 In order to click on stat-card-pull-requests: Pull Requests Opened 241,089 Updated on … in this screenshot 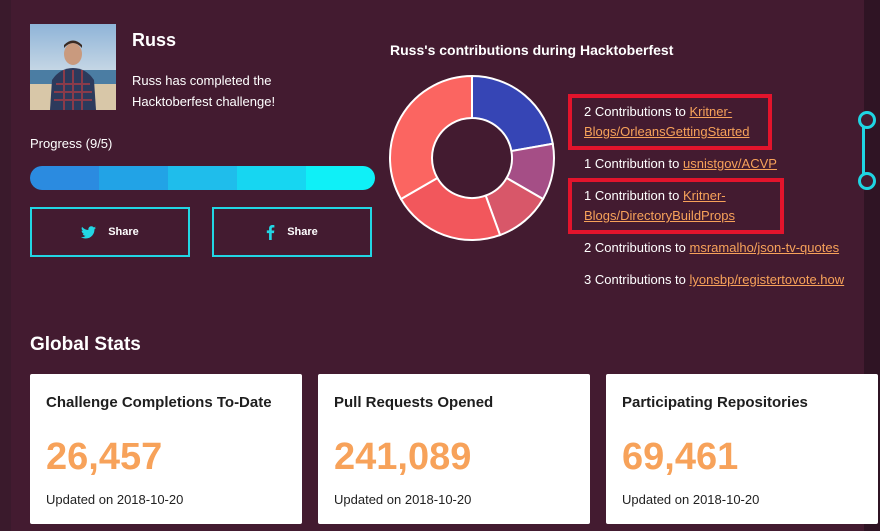, I will do `click(454, 449)`.